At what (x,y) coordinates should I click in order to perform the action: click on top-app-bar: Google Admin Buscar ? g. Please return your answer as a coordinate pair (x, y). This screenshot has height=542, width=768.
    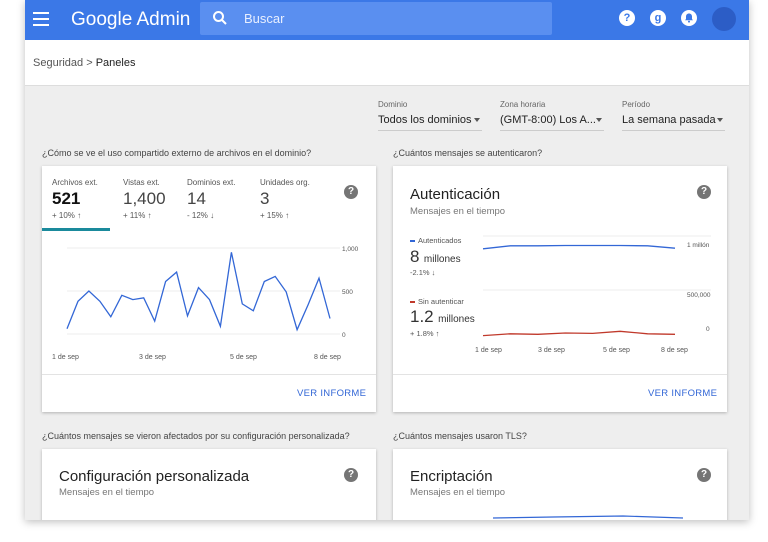
    Looking at the image, I should click on (387, 20).